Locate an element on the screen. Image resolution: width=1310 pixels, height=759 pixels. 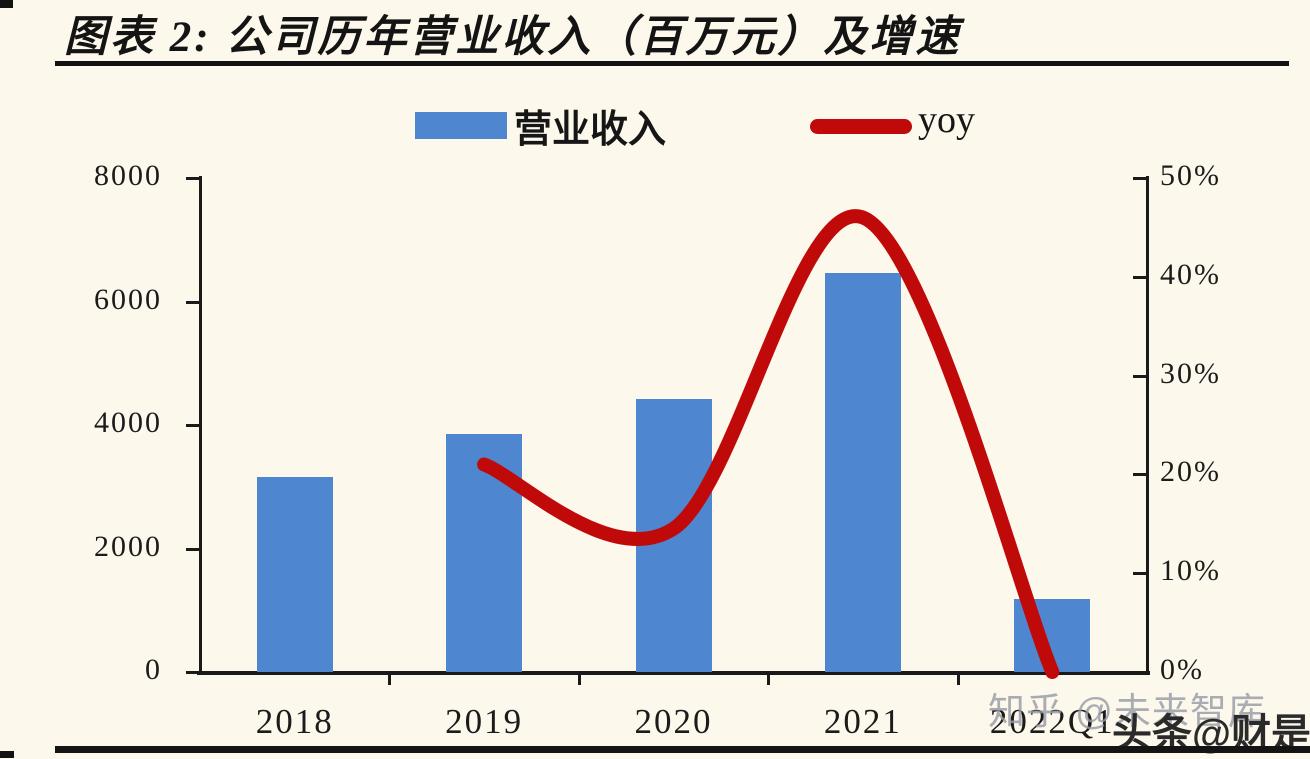
right-axis-tick-label: 30% is located at coordinates (1190, 373).